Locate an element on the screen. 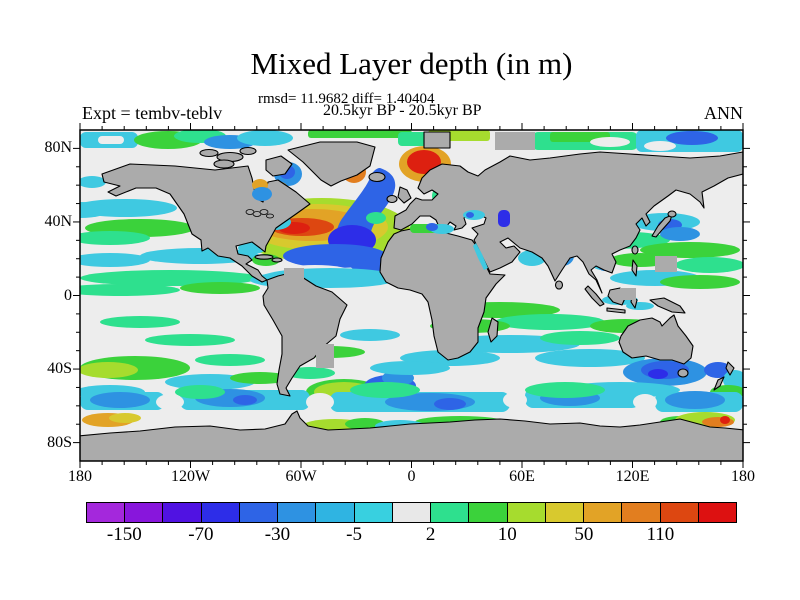  colorbar-label-110: 110 is located at coordinates (660, 534).